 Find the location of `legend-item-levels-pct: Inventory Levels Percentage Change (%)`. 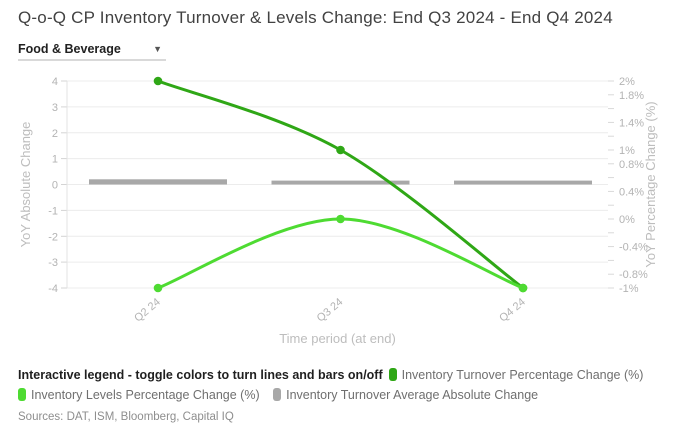

legend-item-levels-pct: Inventory Levels Percentage Change (%) is located at coordinates (139, 395).